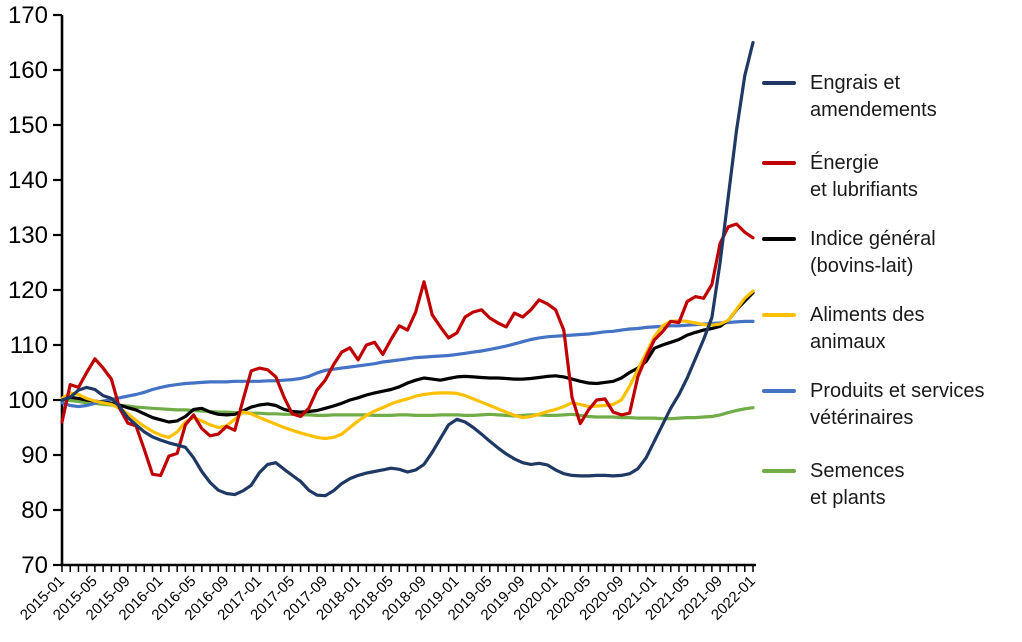  Describe the element at coordinates (779, 239) in the screenshot. I see `legend-swatch-indice-general` at that location.